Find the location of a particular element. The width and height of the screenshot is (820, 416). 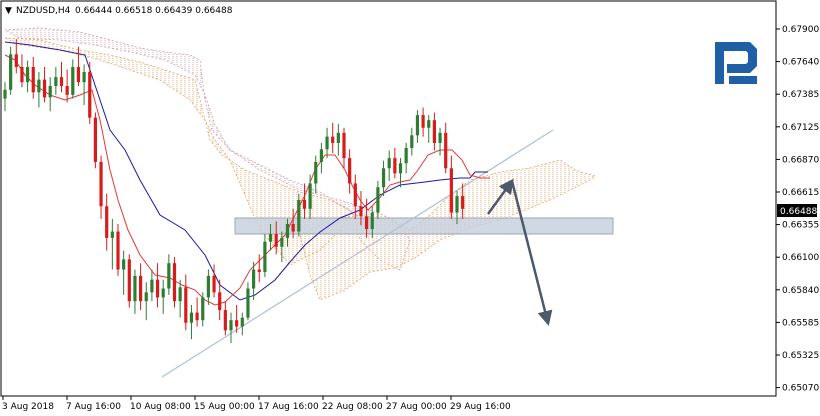

time-tick-label: 22 Aug 08:00 is located at coordinates (352, 407).